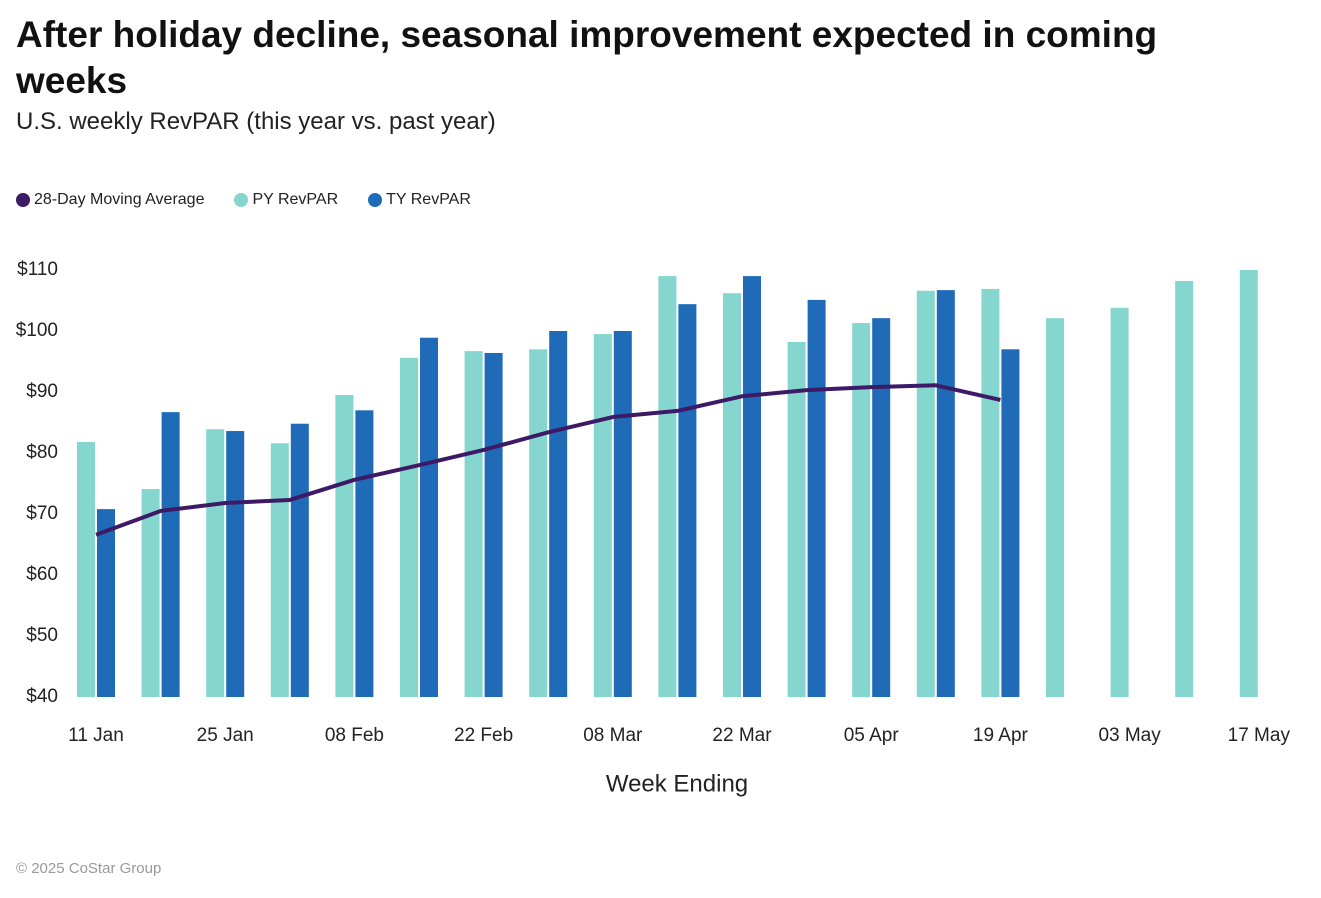 The image size is (1321, 898). I want to click on y-tick-label: $70, so click(42, 513).